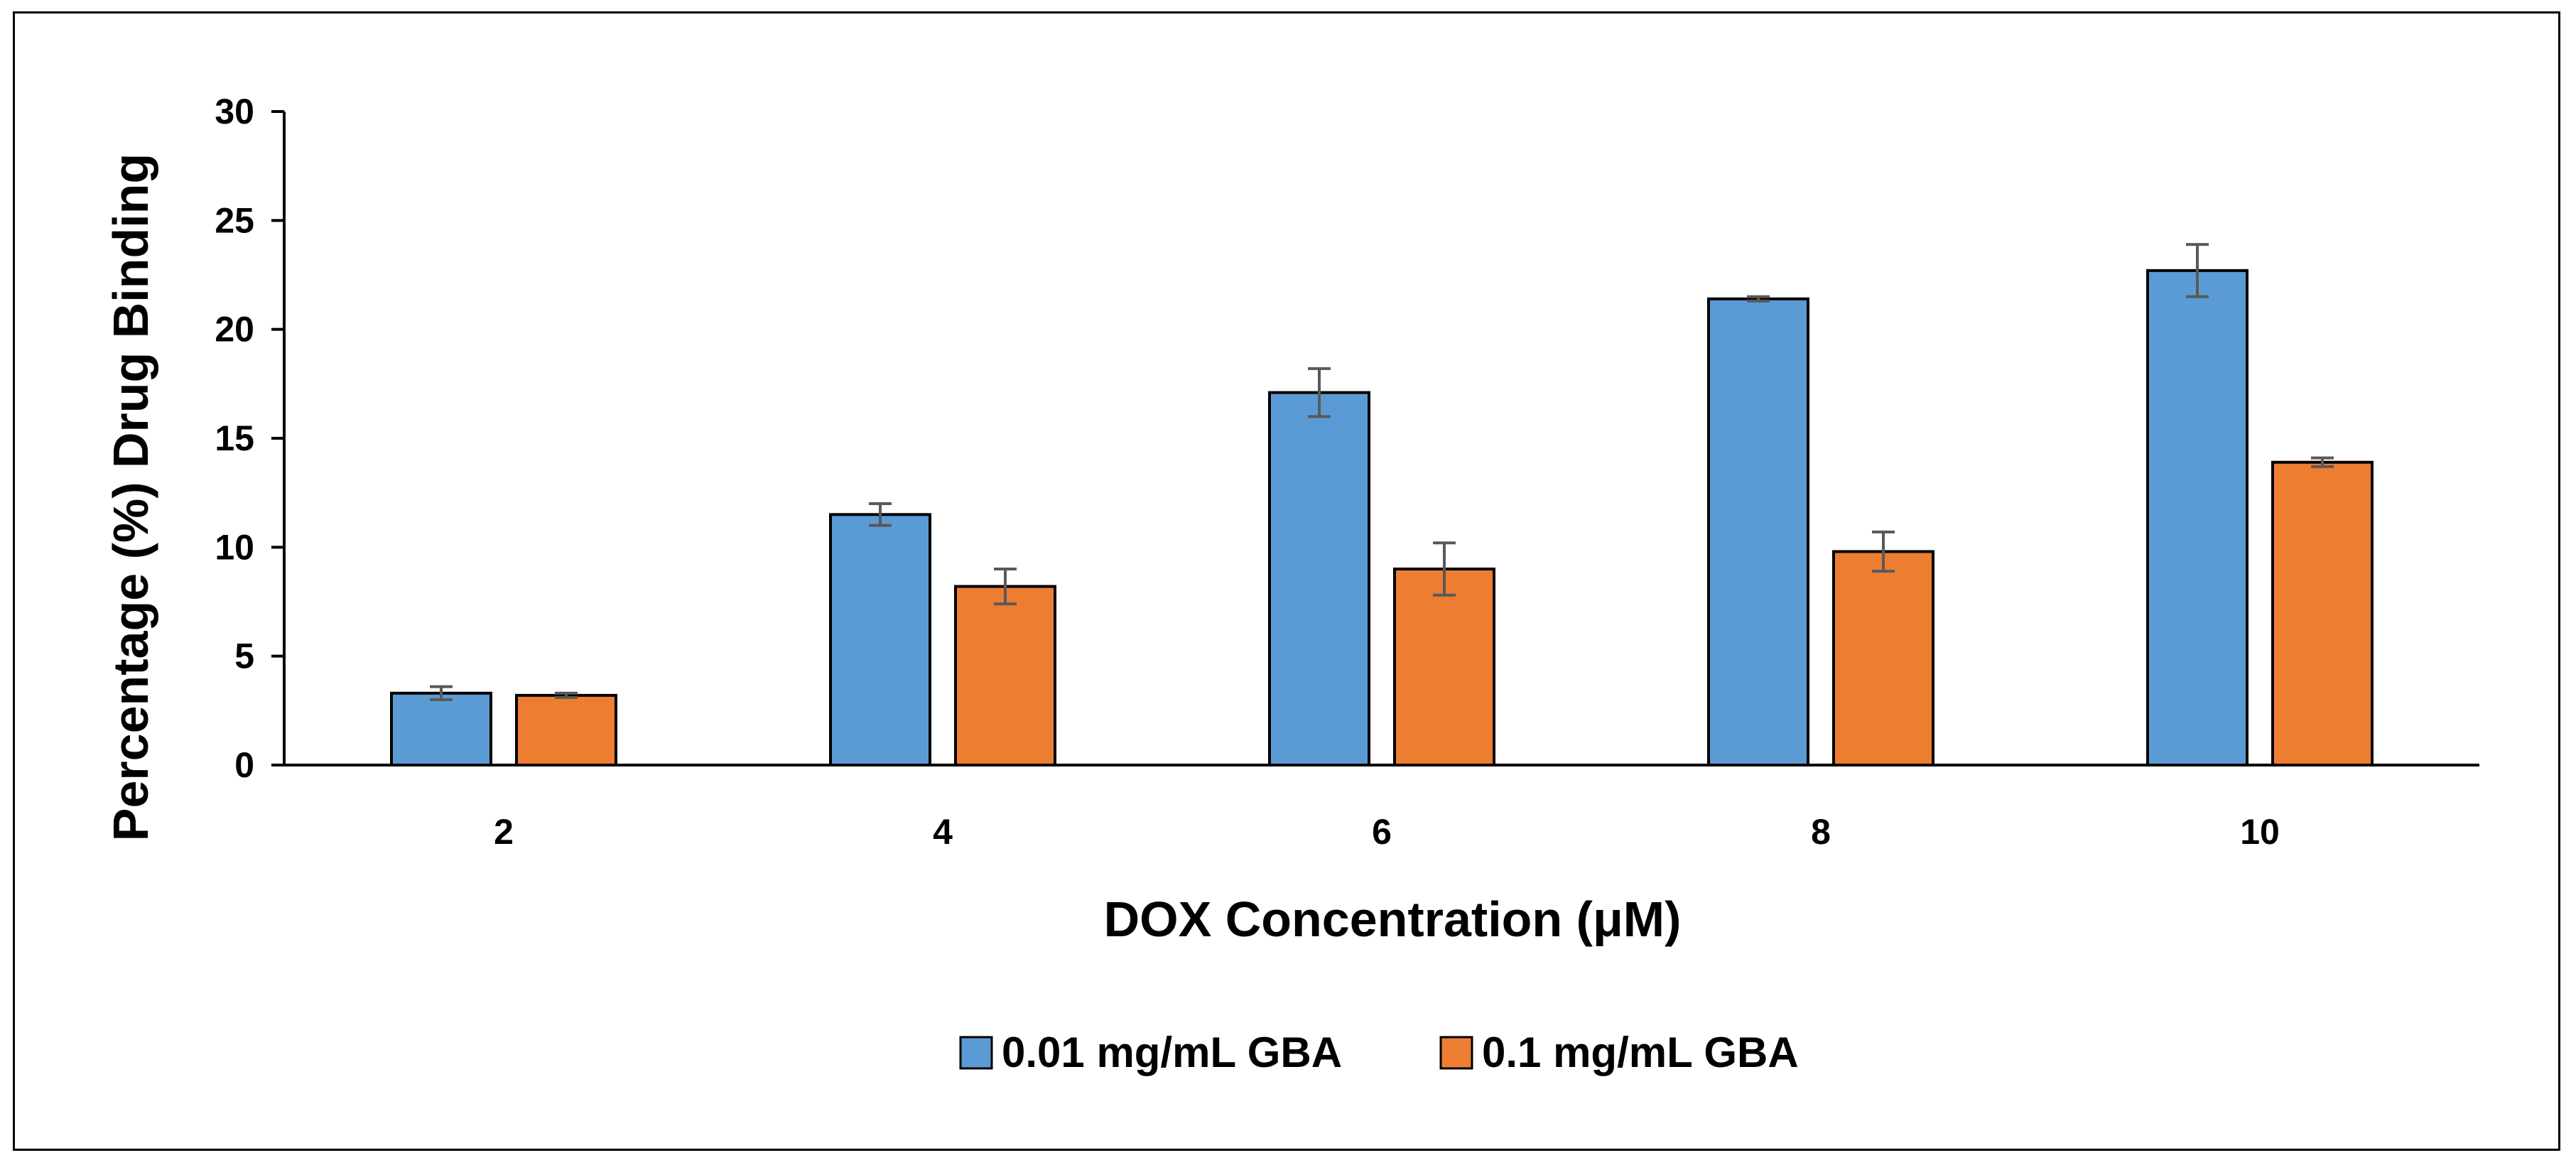  What do you see at coordinates (234, 330) in the screenshot?
I see `y-tick-label-20: 20` at bounding box center [234, 330].